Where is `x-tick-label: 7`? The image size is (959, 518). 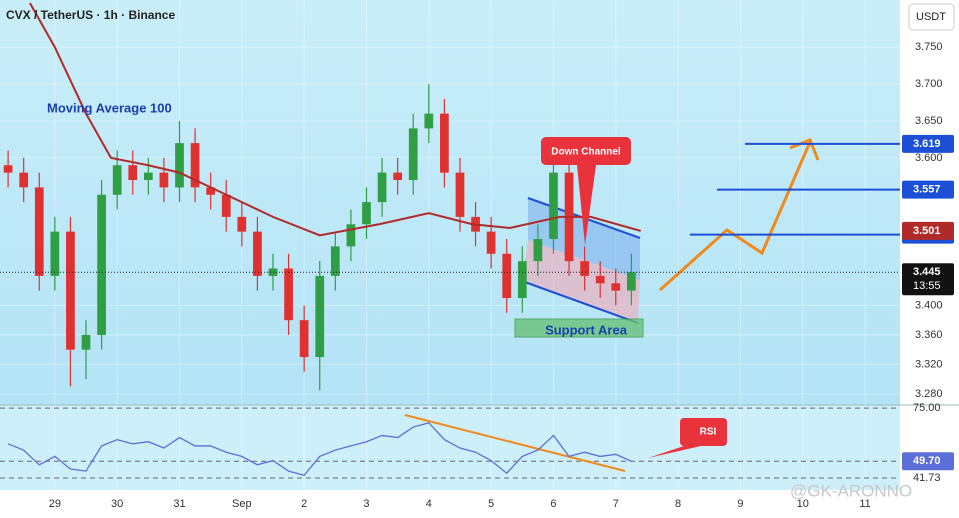
x-tick-label: 7 is located at coordinates (616, 504).